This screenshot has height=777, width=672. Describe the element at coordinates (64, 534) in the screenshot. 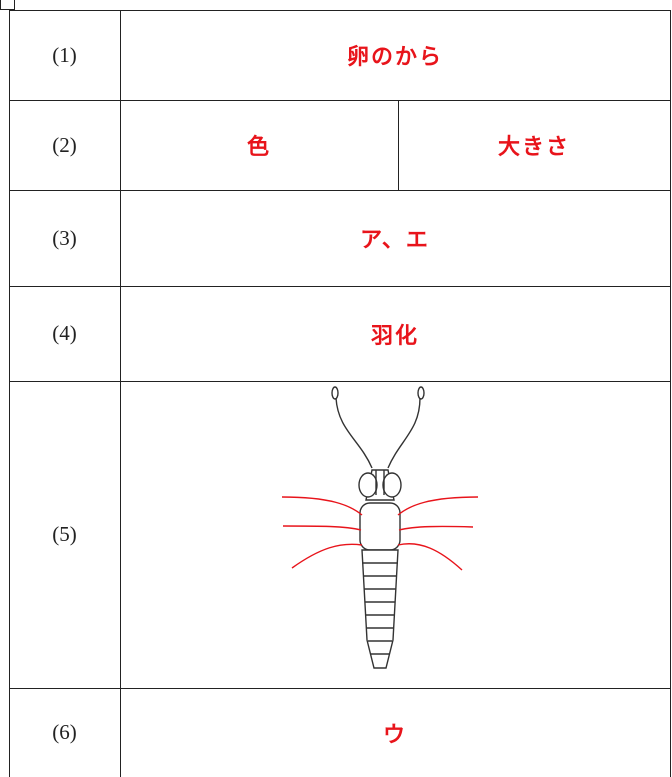

I see `row-label: (5)` at that location.